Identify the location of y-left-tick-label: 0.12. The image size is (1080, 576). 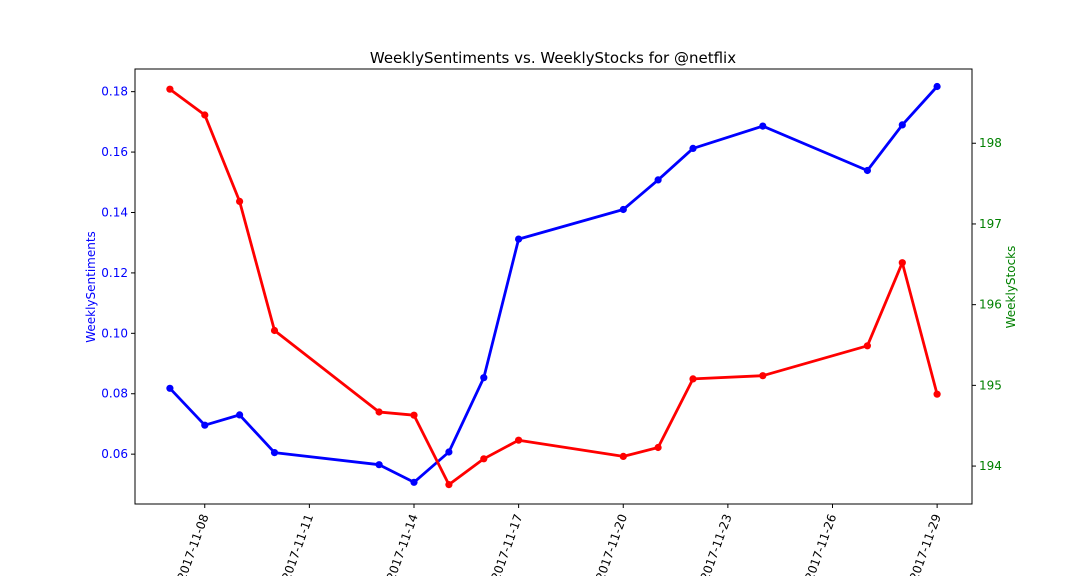
(114, 273).